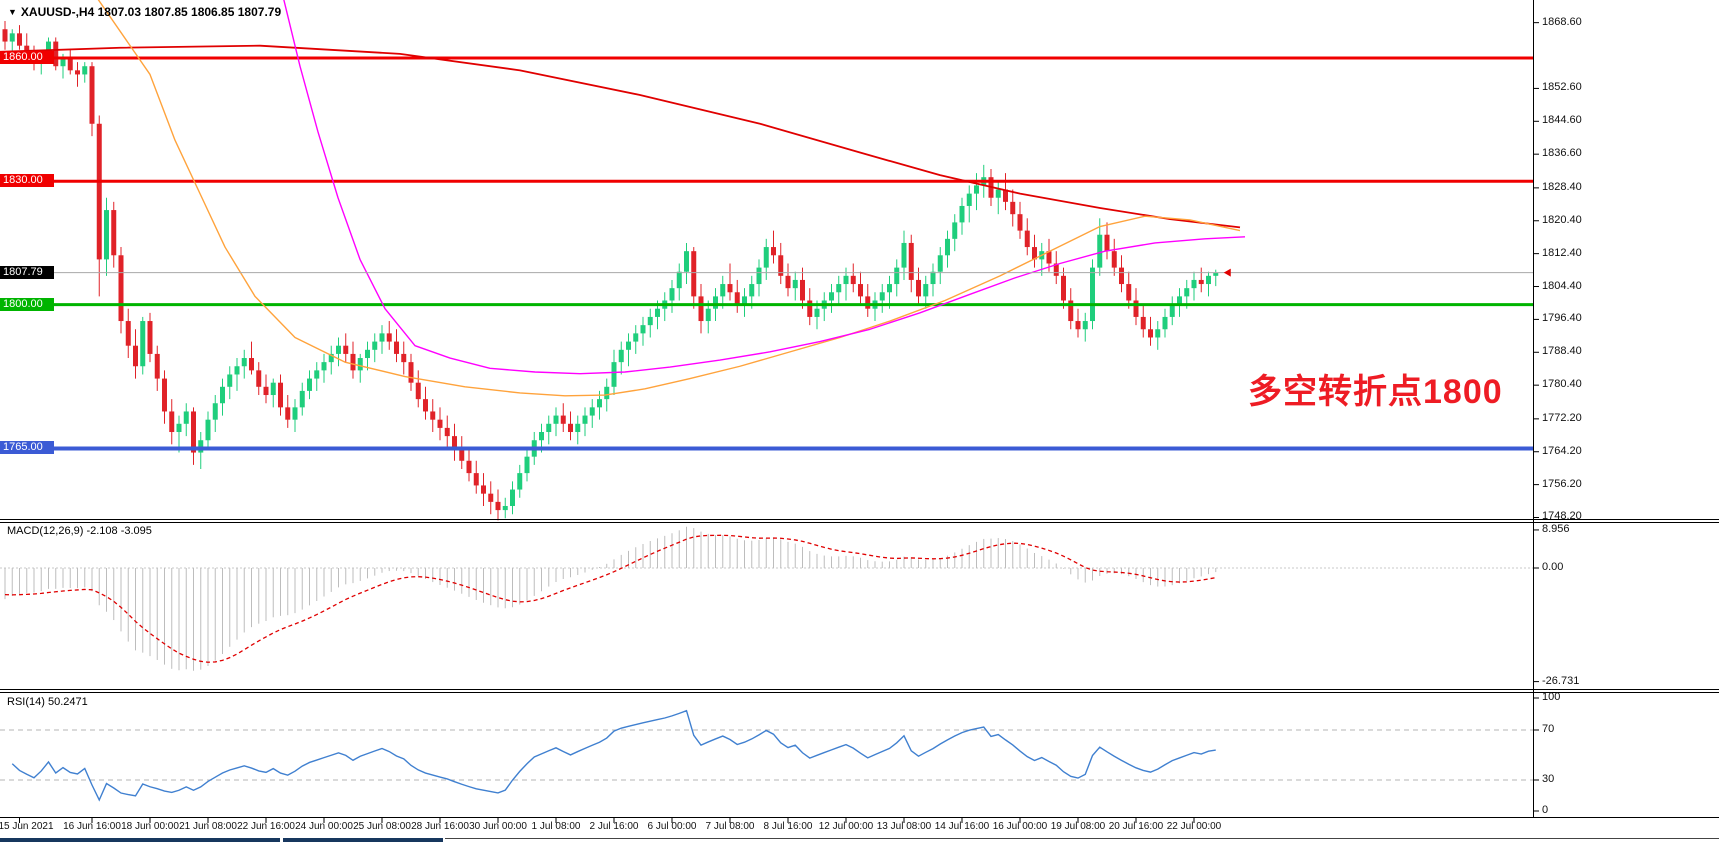 The width and height of the screenshot is (1719, 842). I want to click on price-level-badge: 1765.00, so click(27, 448).